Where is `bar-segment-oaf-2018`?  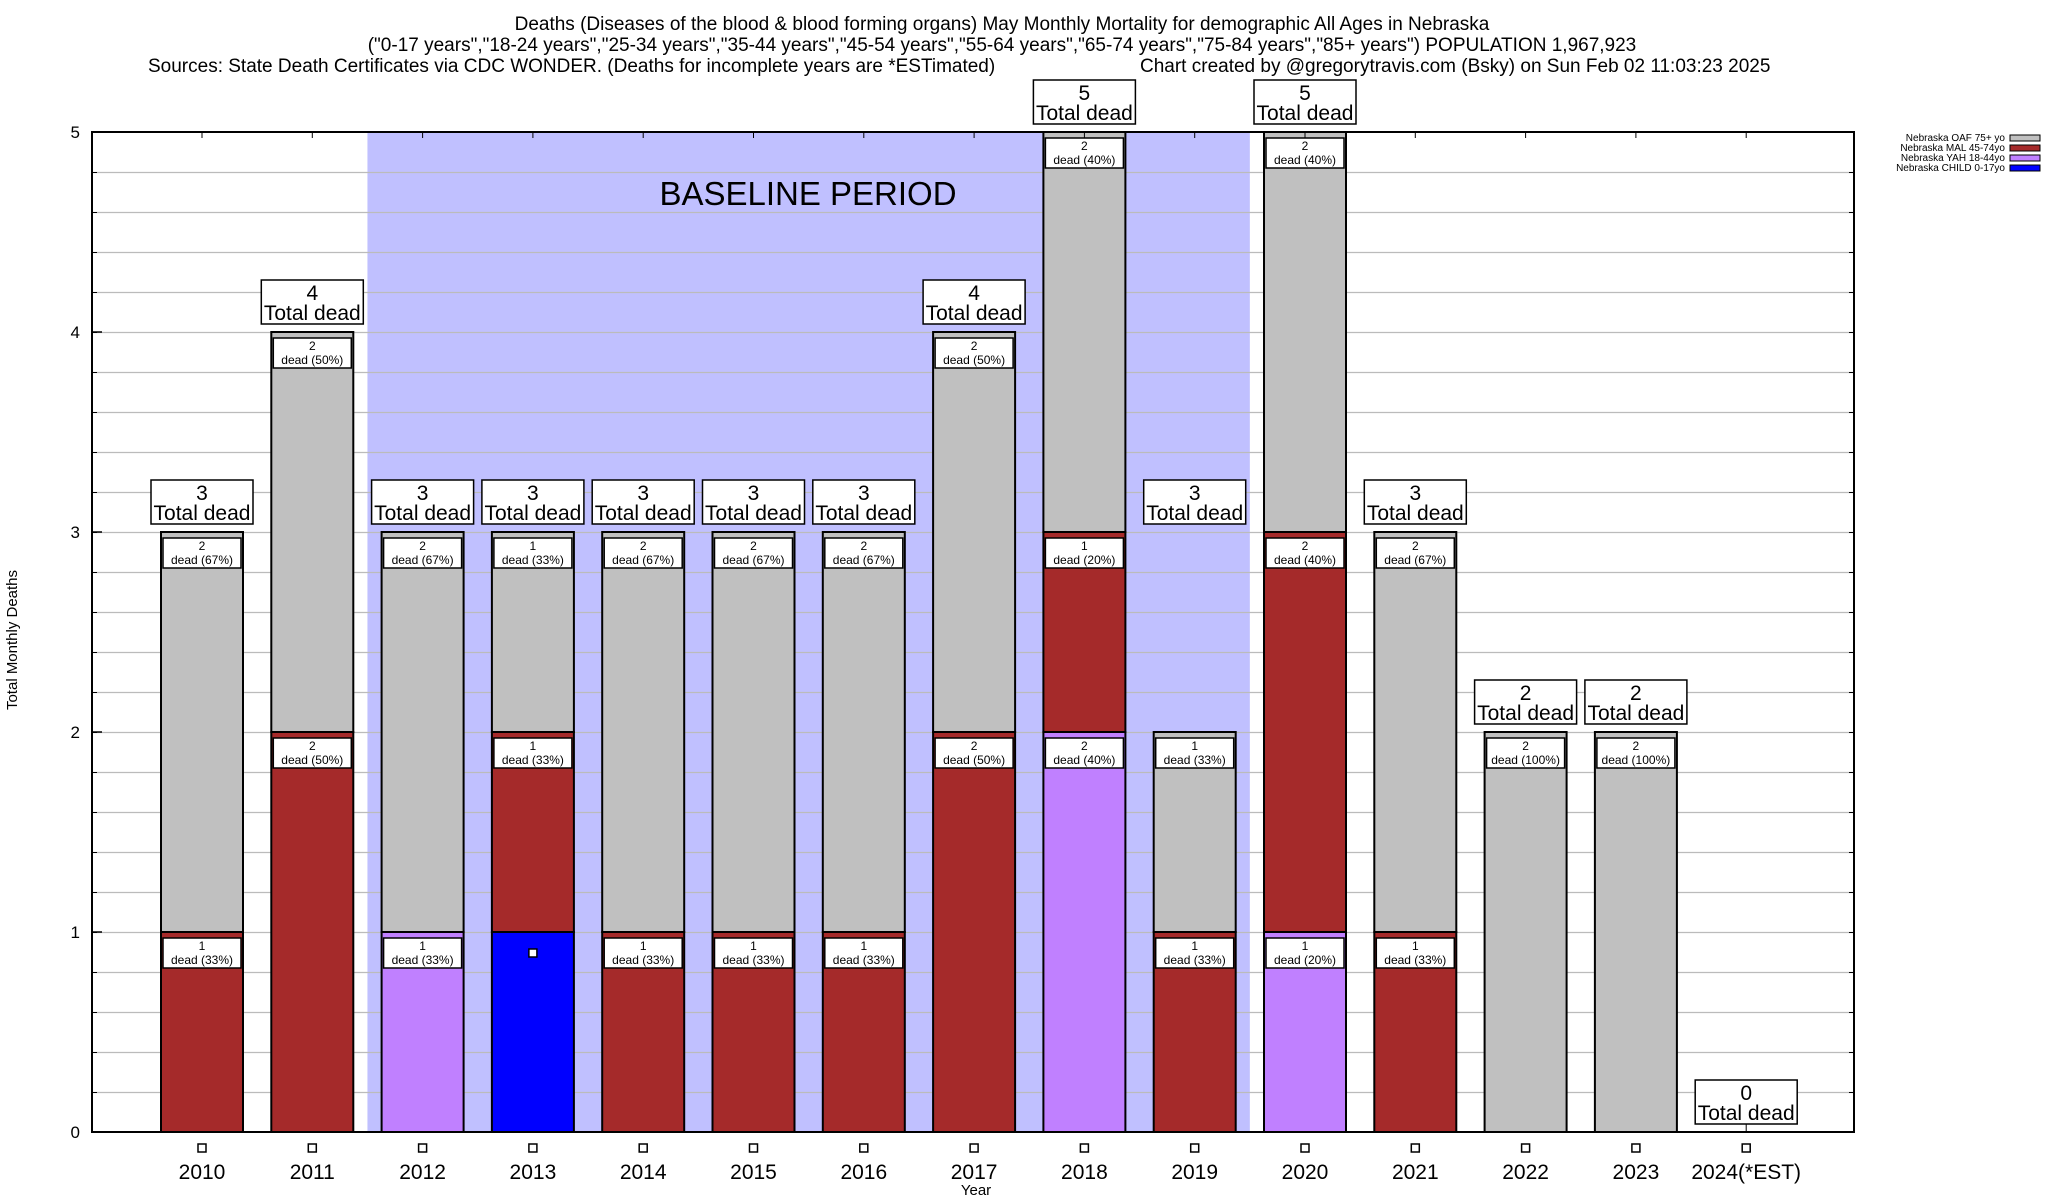
bar-segment-oaf-2018 is located at coordinates (1084, 332).